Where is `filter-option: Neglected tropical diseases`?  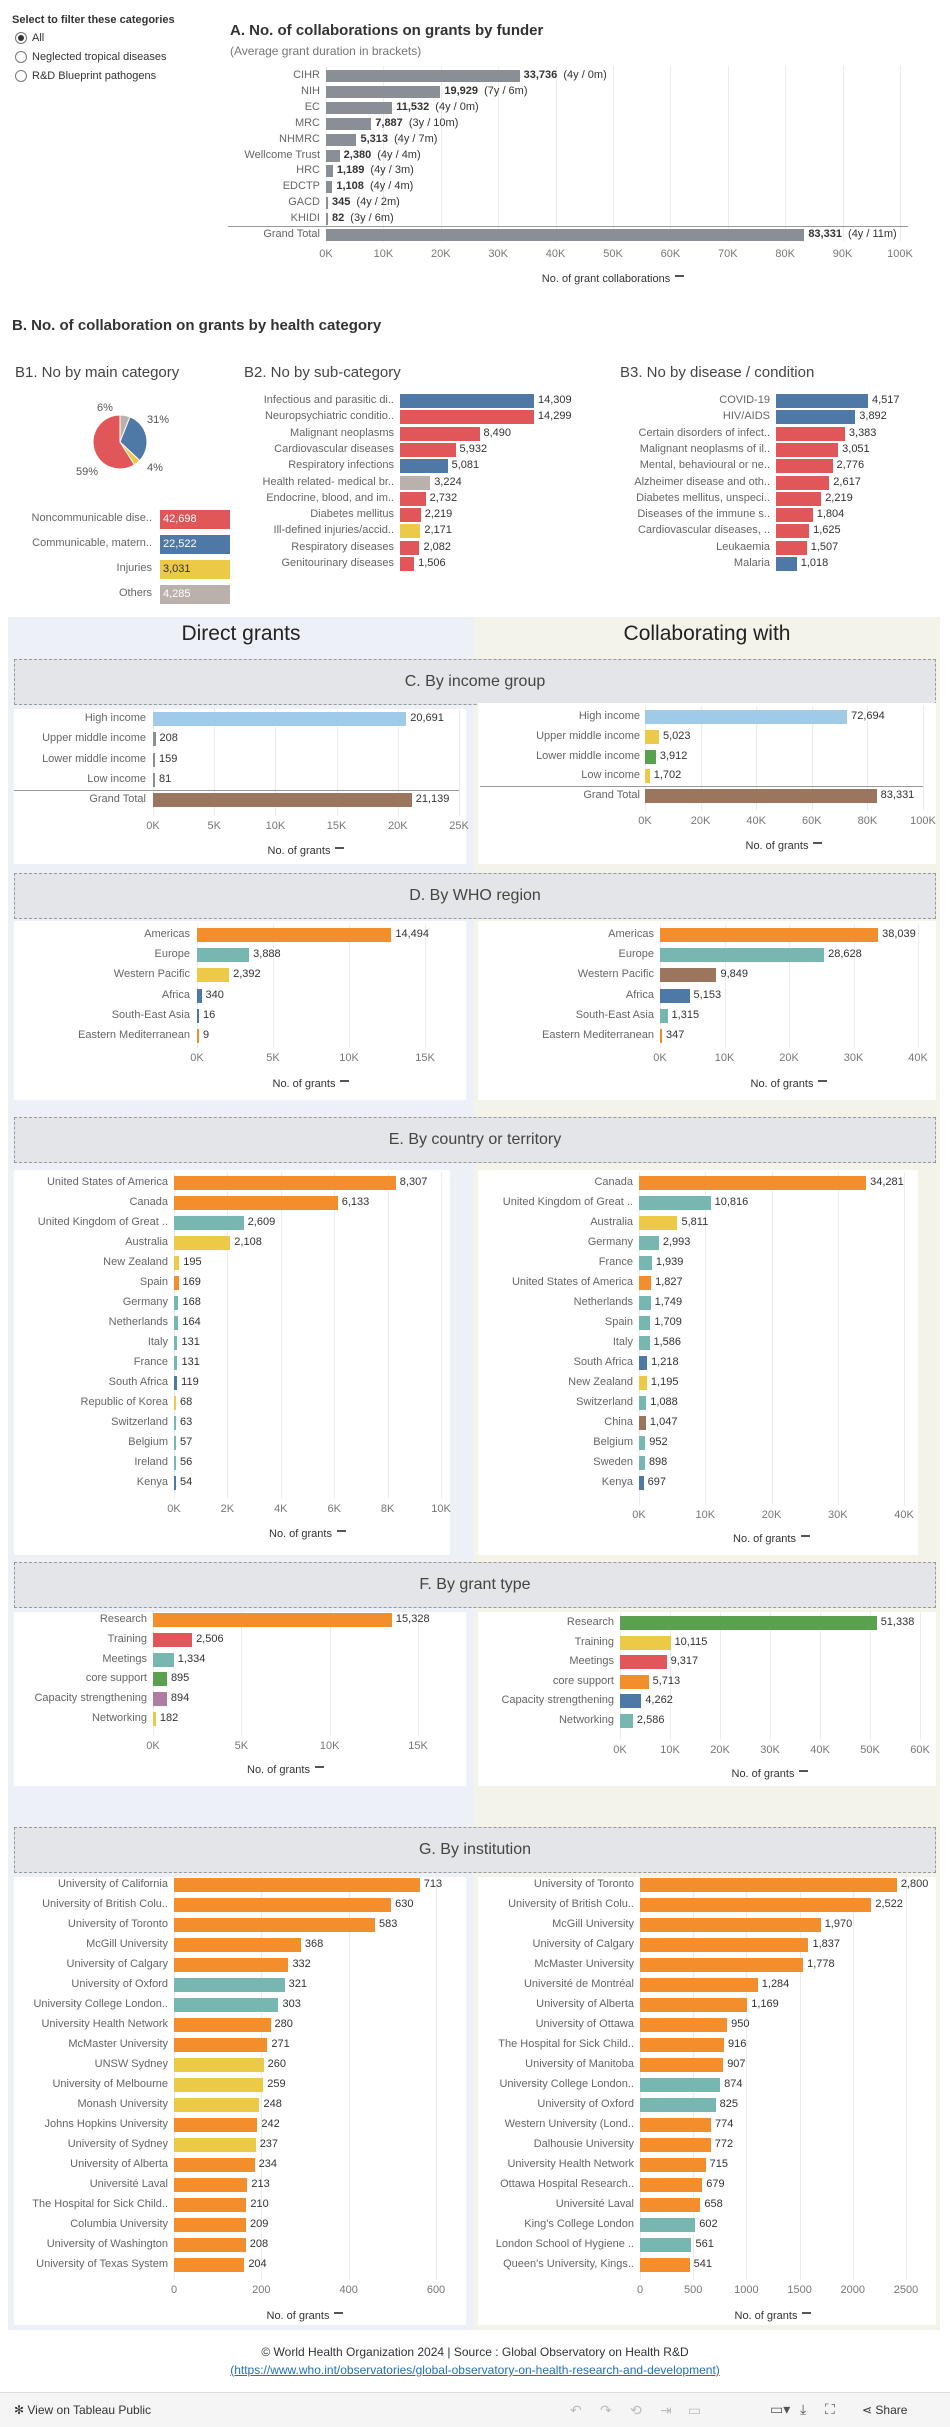 filter-option: Neglected tropical diseases is located at coordinates (91, 57).